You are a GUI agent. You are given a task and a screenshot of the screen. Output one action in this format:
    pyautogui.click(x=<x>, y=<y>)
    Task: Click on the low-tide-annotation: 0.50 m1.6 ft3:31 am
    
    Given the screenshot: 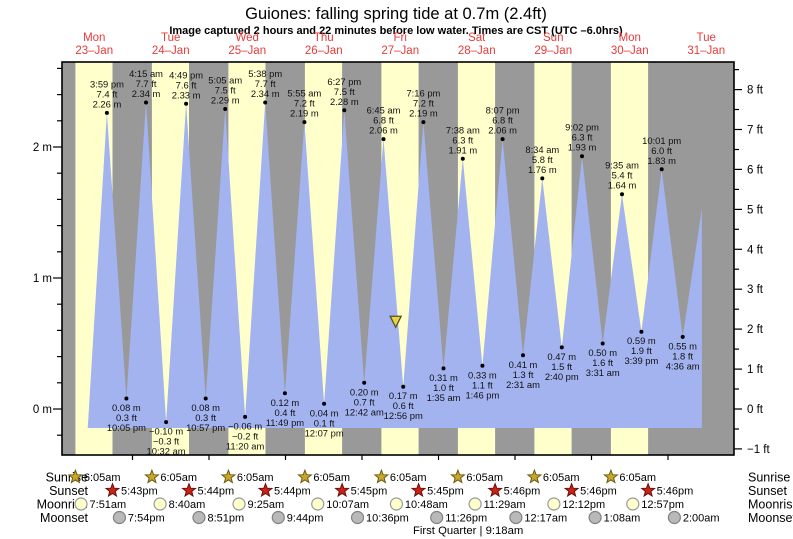 What is the action you would take?
    pyautogui.click(x=603, y=359)
    